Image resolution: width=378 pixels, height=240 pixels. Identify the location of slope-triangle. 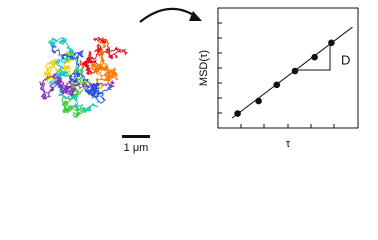
(314, 57).